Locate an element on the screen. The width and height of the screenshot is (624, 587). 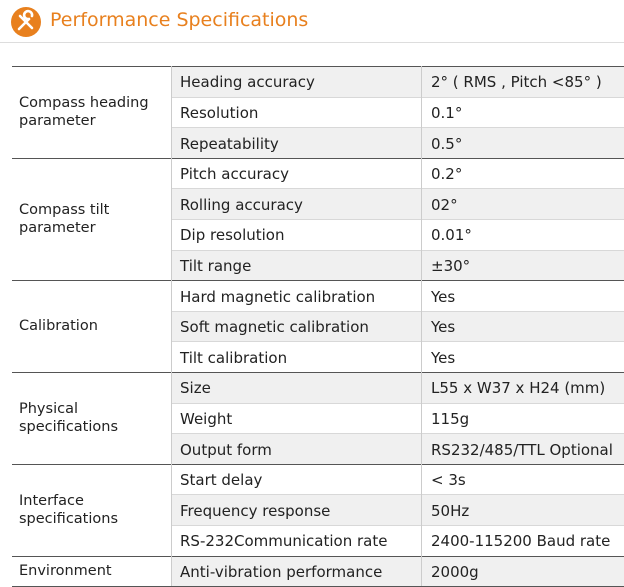
value: < 3s is located at coordinates (448, 480).